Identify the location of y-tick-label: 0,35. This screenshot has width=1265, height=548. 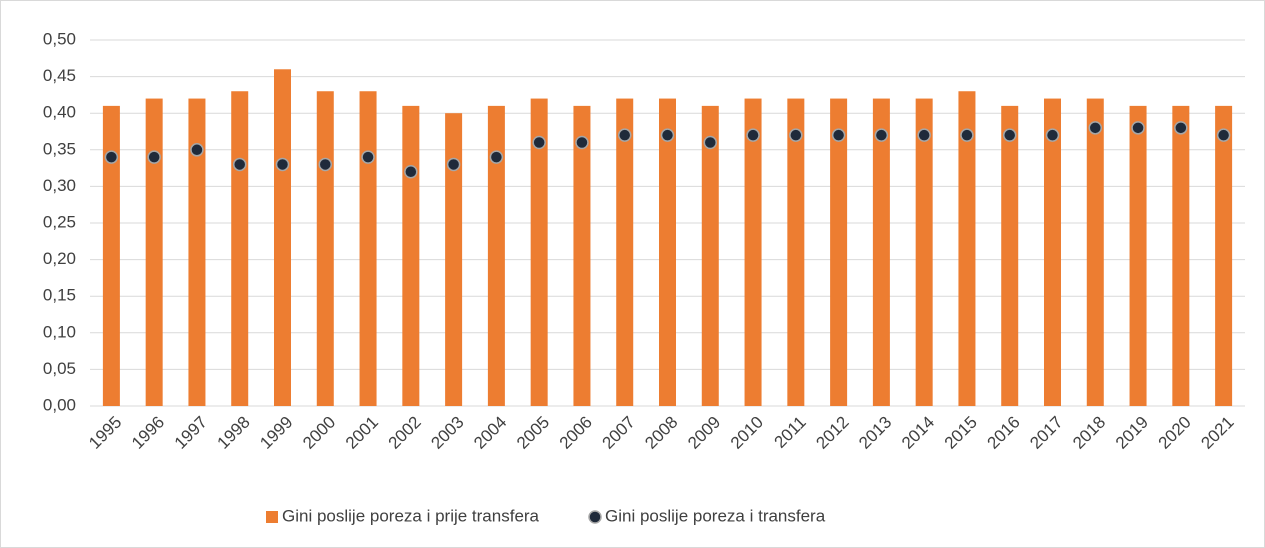
(59, 148).